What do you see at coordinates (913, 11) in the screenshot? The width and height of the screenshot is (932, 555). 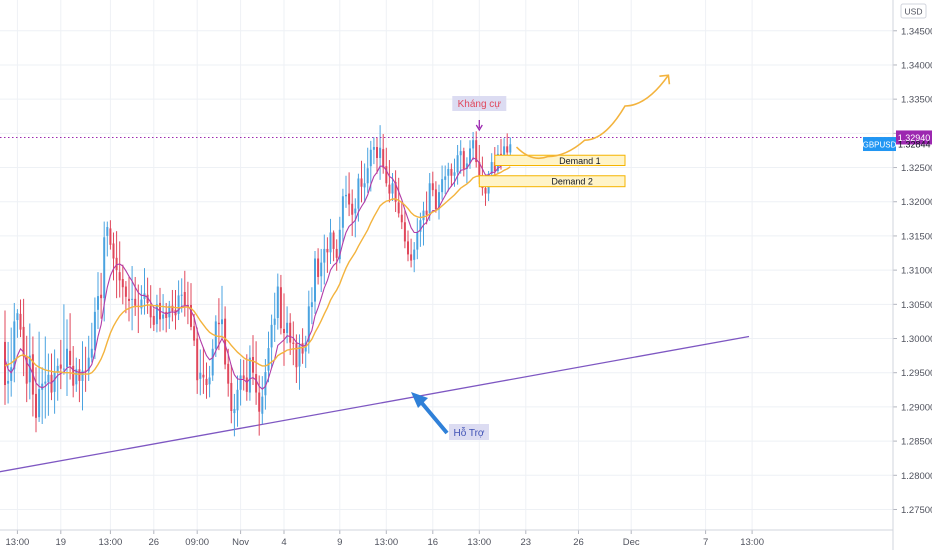 I see `currency-badge` at bounding box center [913, 11].